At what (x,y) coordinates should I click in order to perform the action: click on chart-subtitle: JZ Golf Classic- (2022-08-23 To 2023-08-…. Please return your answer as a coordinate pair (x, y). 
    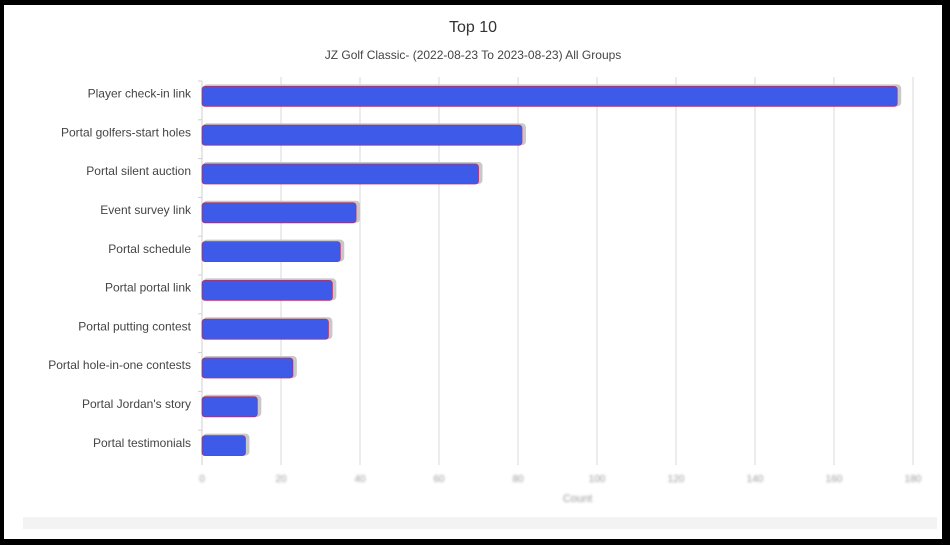
    Looking at the image, I should click on (473, 55).